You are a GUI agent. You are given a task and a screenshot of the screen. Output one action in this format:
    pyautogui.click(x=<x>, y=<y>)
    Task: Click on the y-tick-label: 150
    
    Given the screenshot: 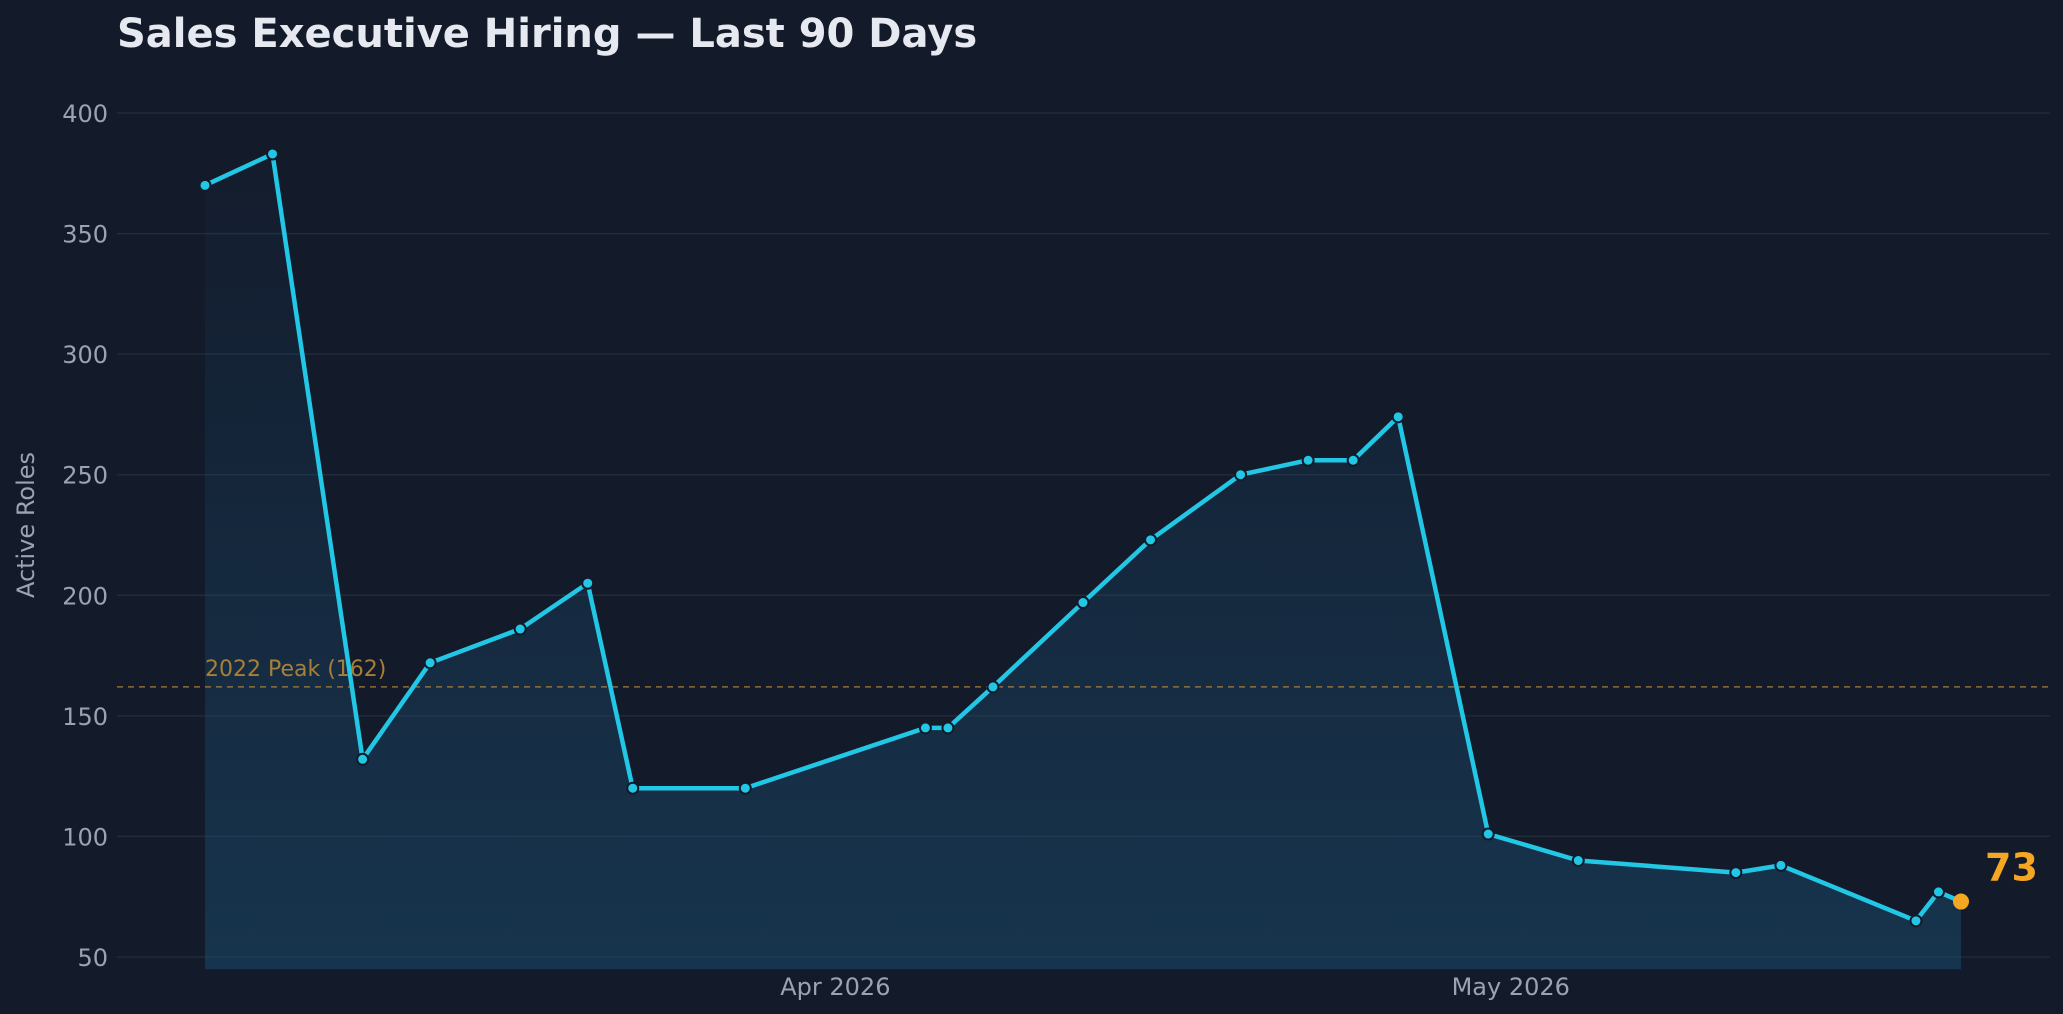 What is the action you would take?
    pyautogui.click(x=85, y=717)
    